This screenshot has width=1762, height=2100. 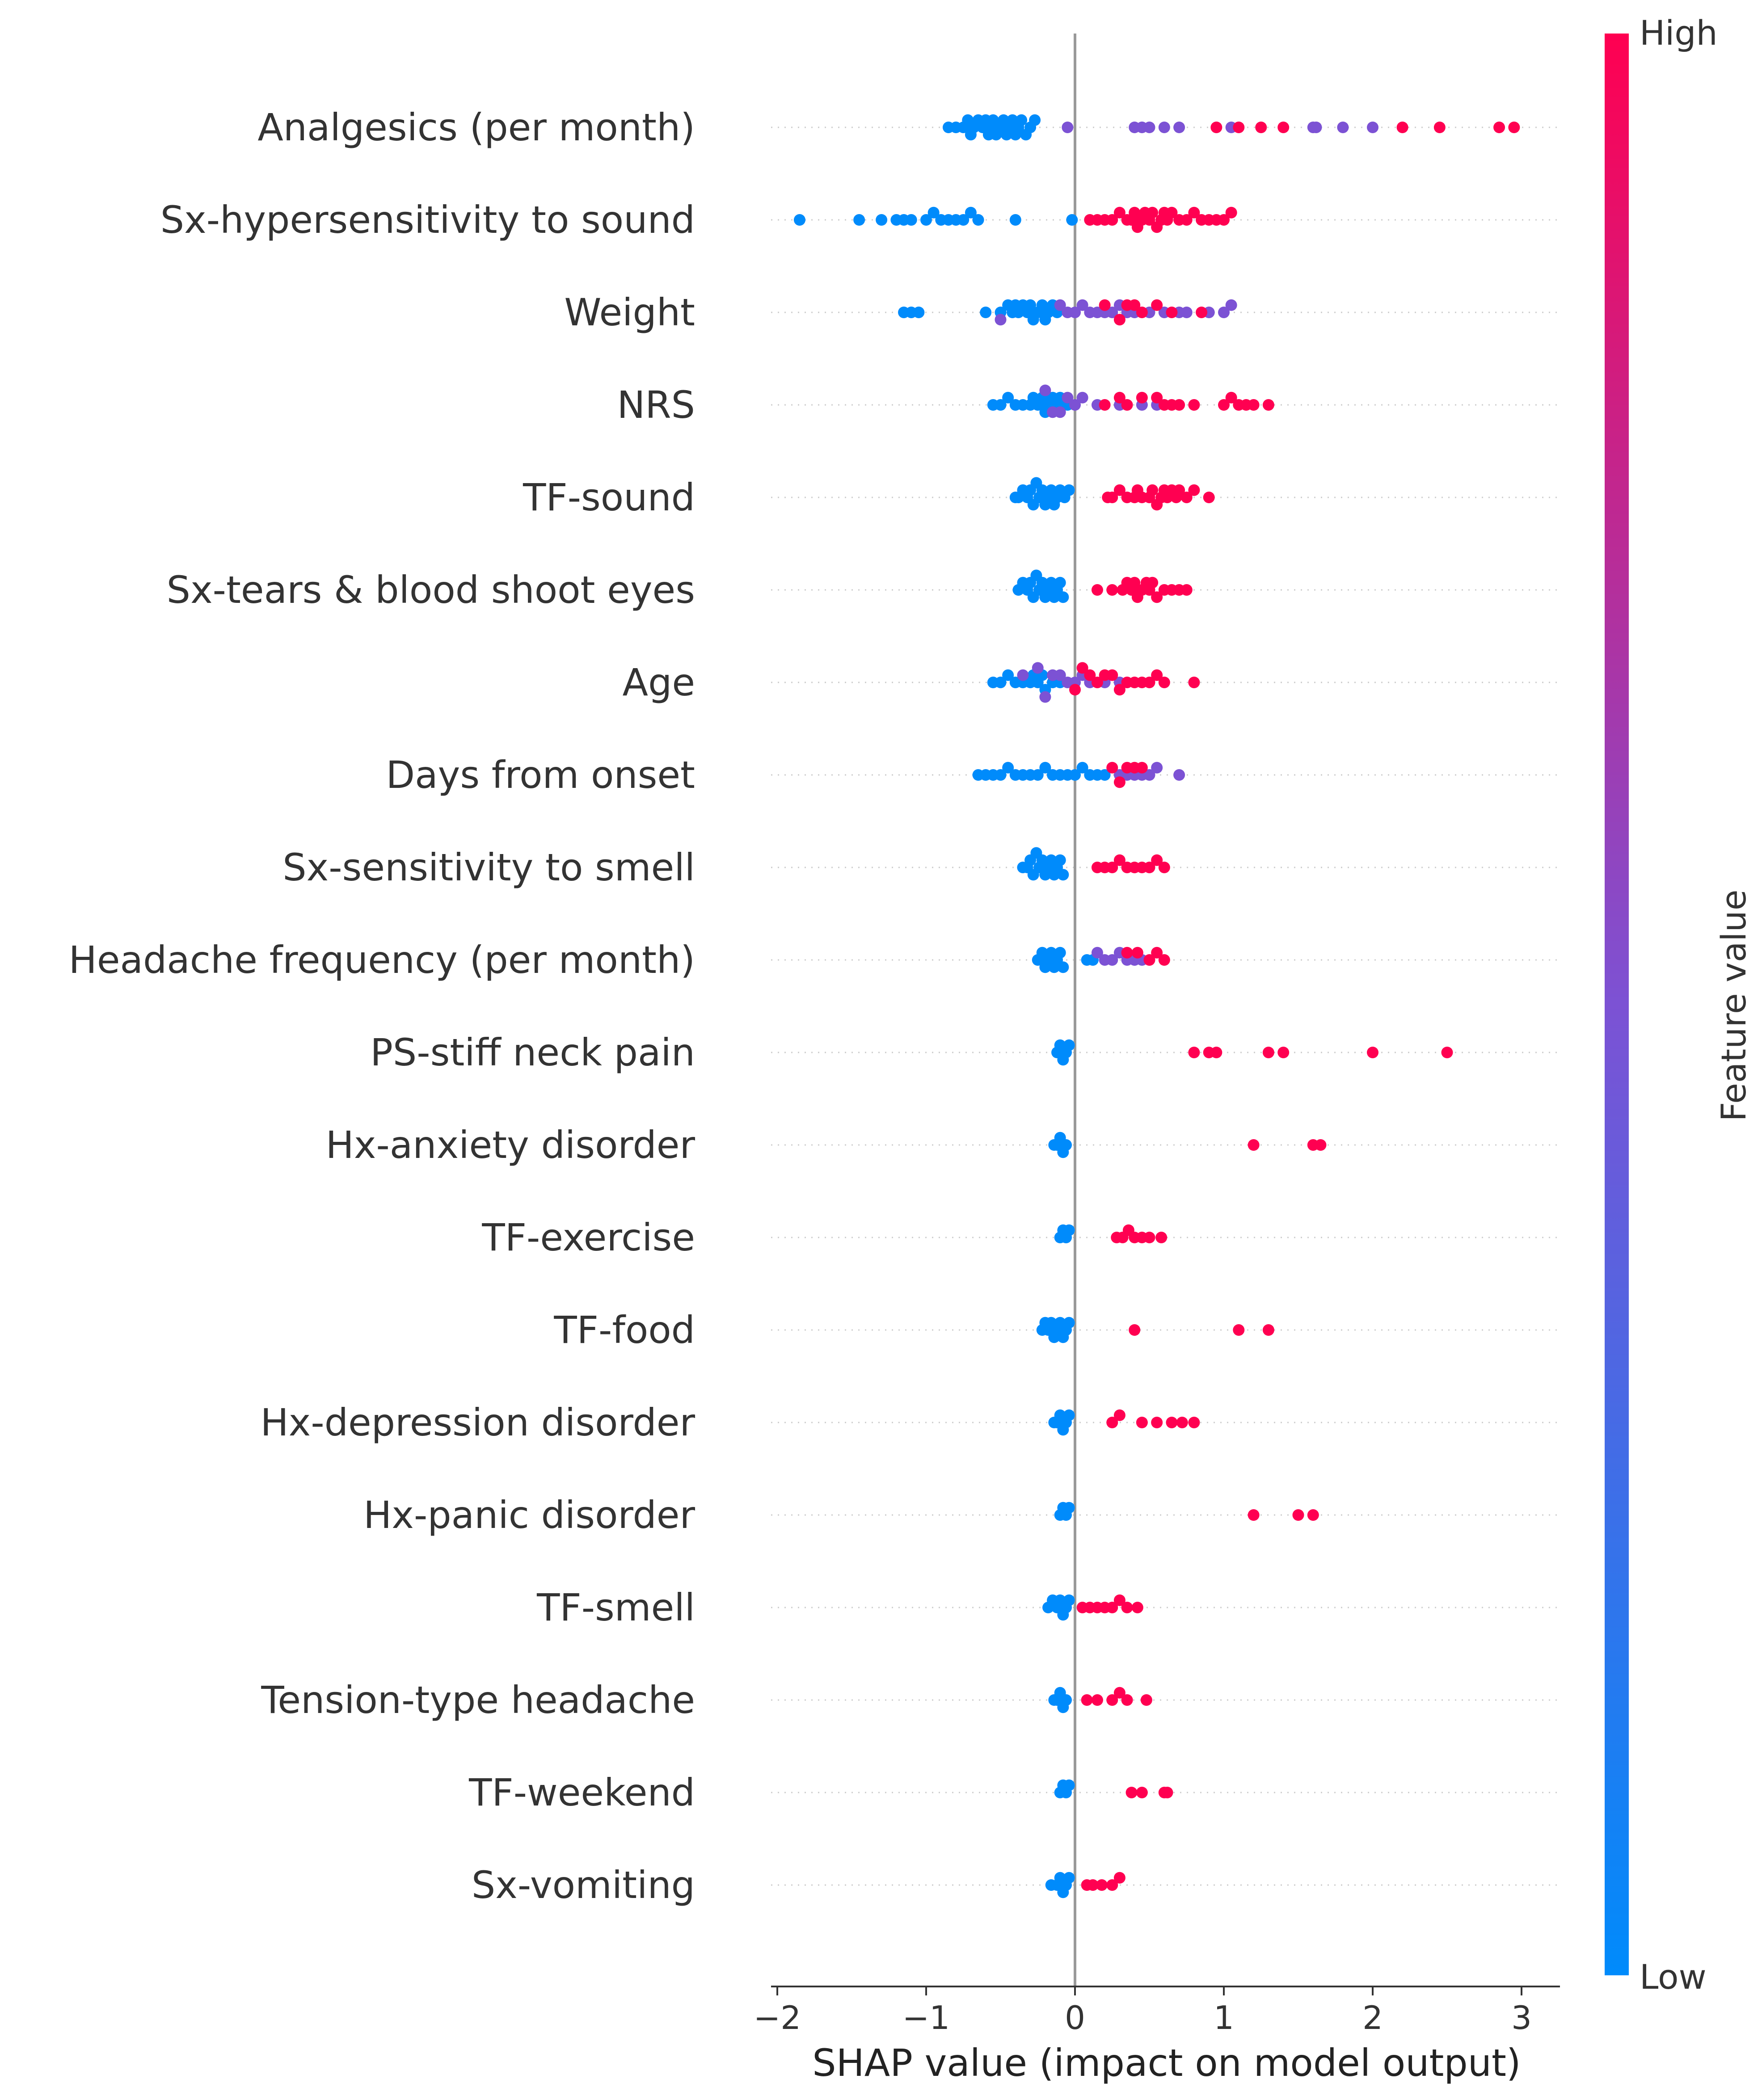 I want to click on feature-label: Hx-depression disorder, so click(x=478, y=1422).